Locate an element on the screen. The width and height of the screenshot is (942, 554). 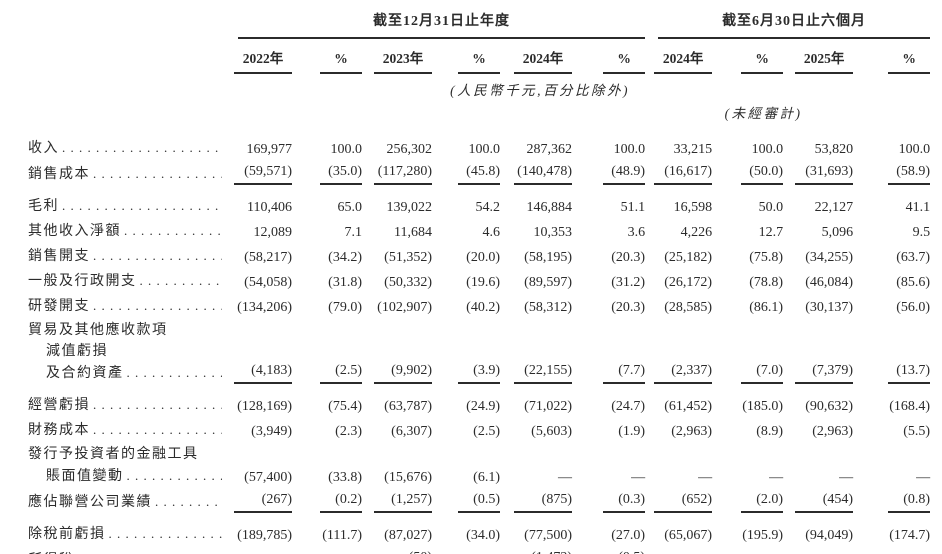
unaudited-note-row: (未經審計) is located at coordinates (479, 113).